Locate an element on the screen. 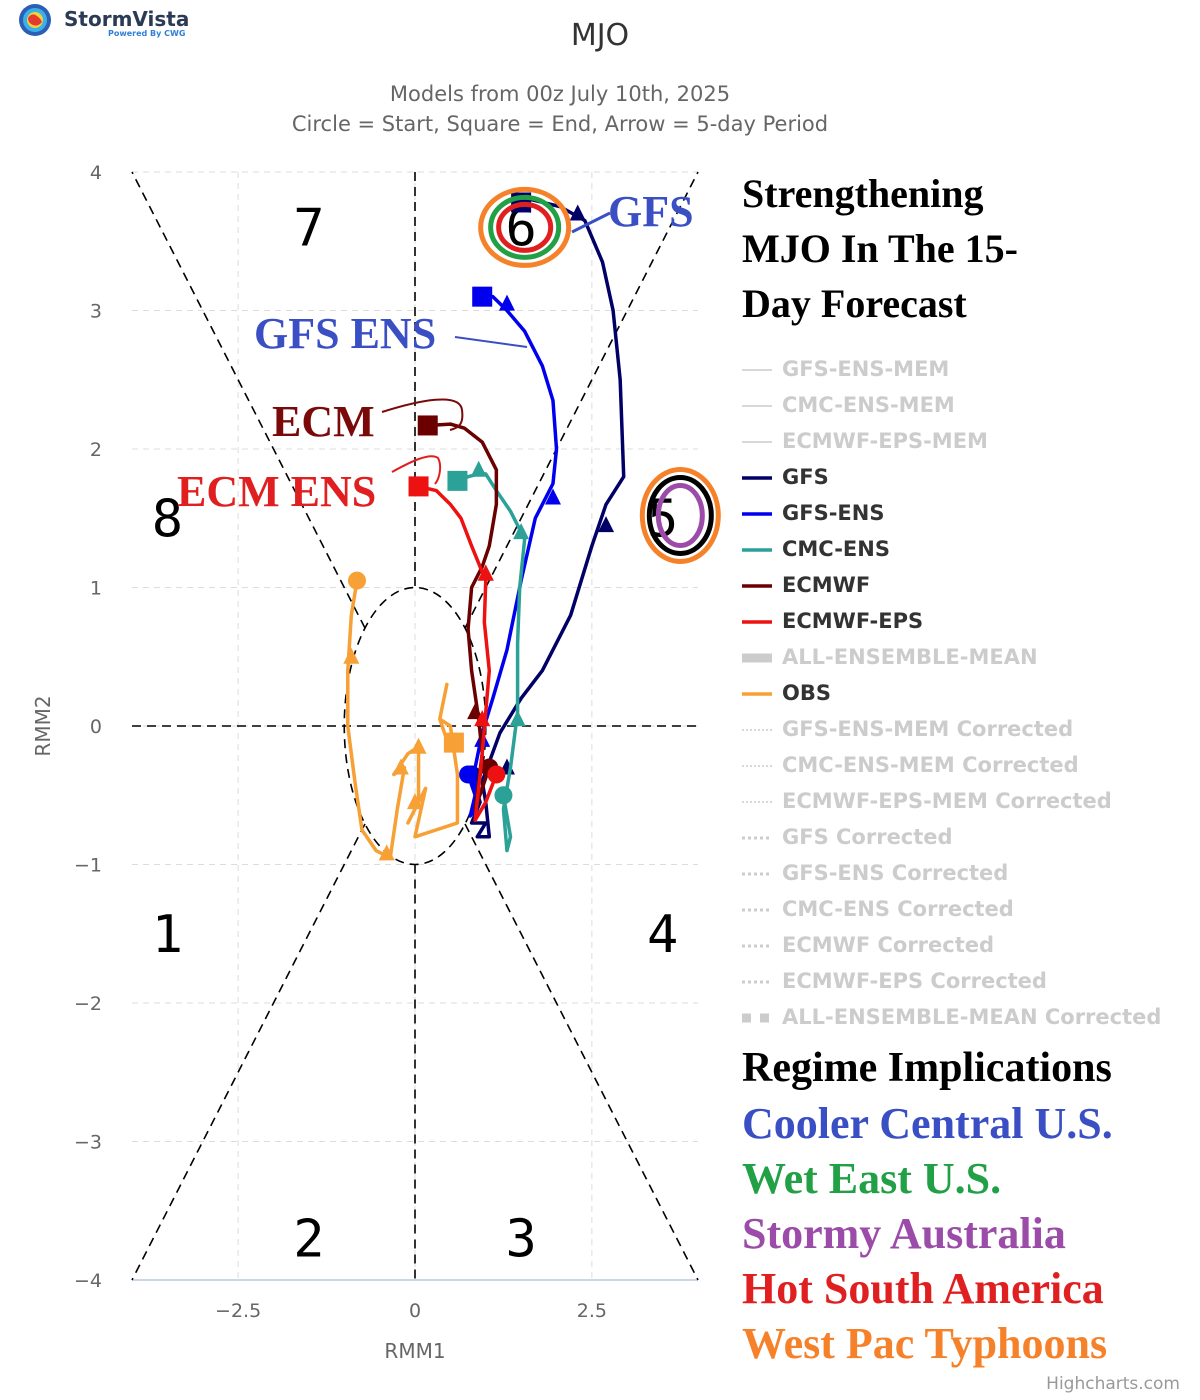 This screenshot has width=1200, height=1400. legend-label: GFS Corrected is located at coordinates (867, 837).